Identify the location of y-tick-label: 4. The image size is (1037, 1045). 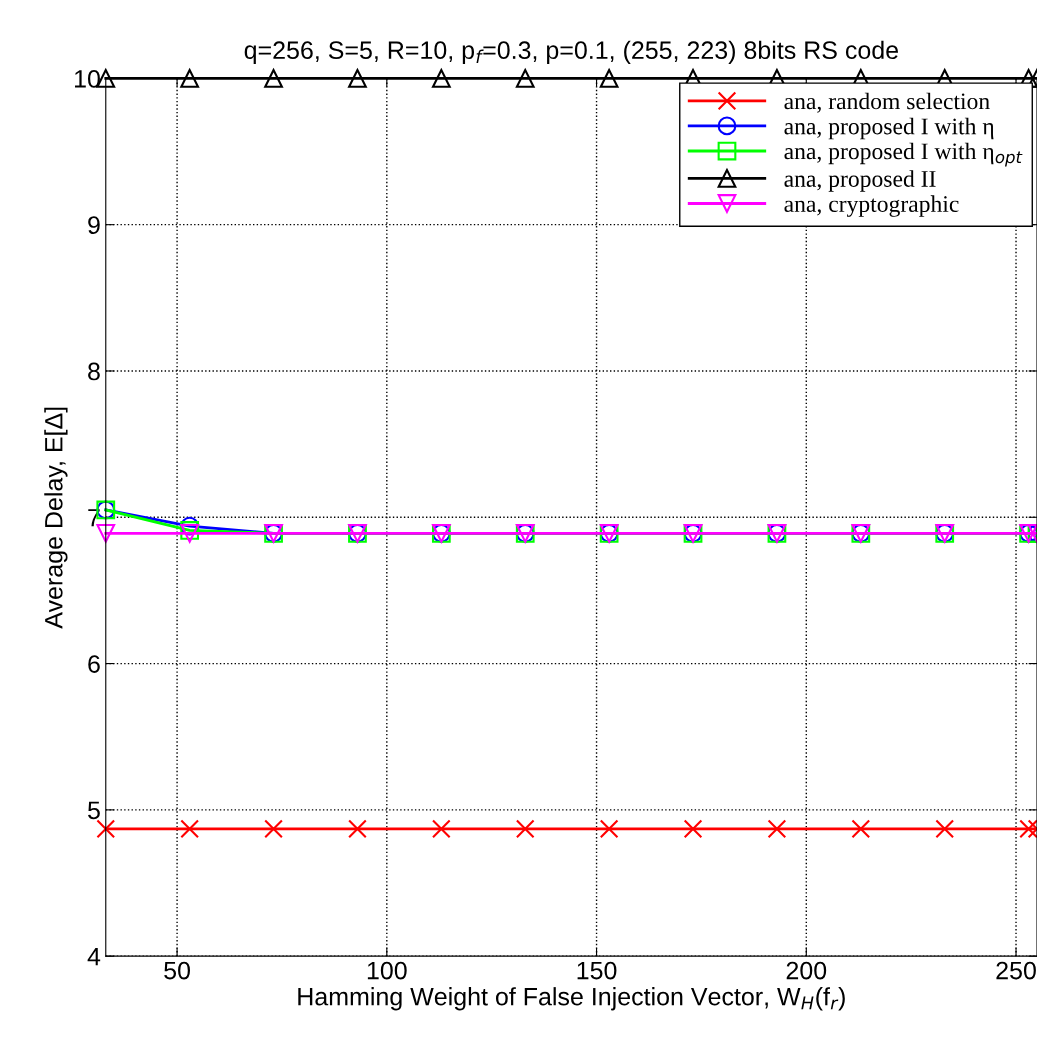
(94, 957).